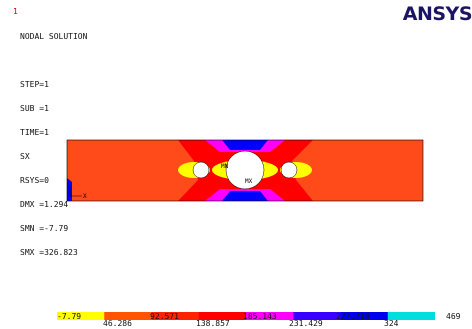  Describe the element at coordinates (245, 196) in the screenshot. I see `zone-blue-bottom` at that location.